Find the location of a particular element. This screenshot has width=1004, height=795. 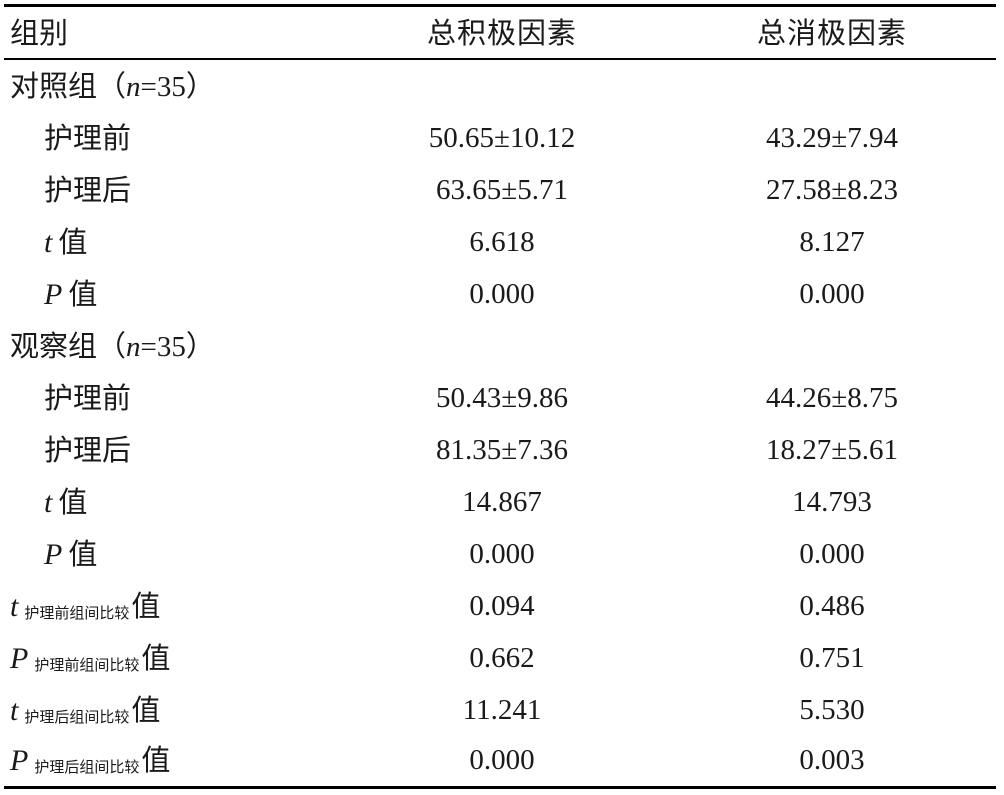

row-label: P 护理前组间比较值 is located at coordinates (90, 658).